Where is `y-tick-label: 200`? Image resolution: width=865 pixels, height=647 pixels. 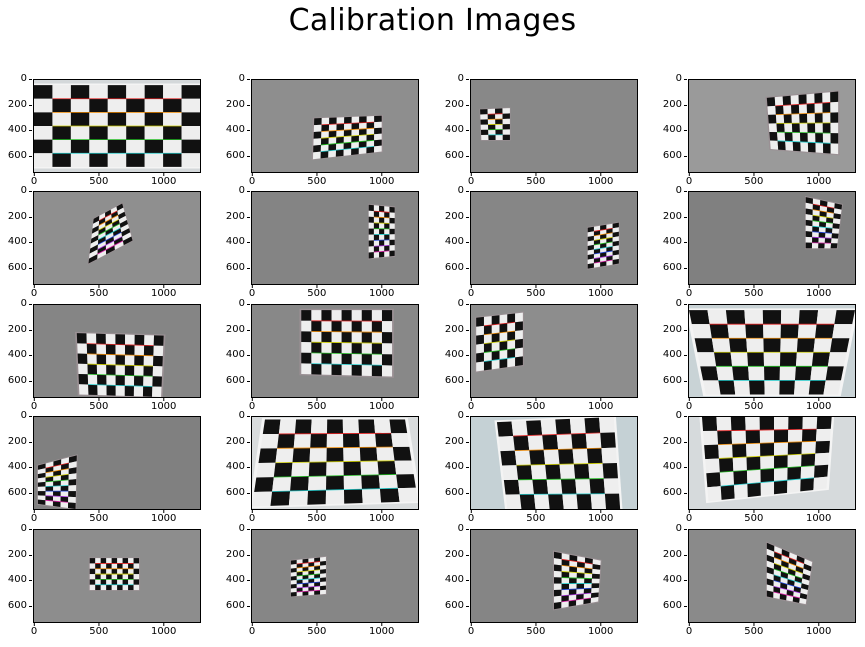
y-tick-label: 200 is located at coordinates (237, 216).